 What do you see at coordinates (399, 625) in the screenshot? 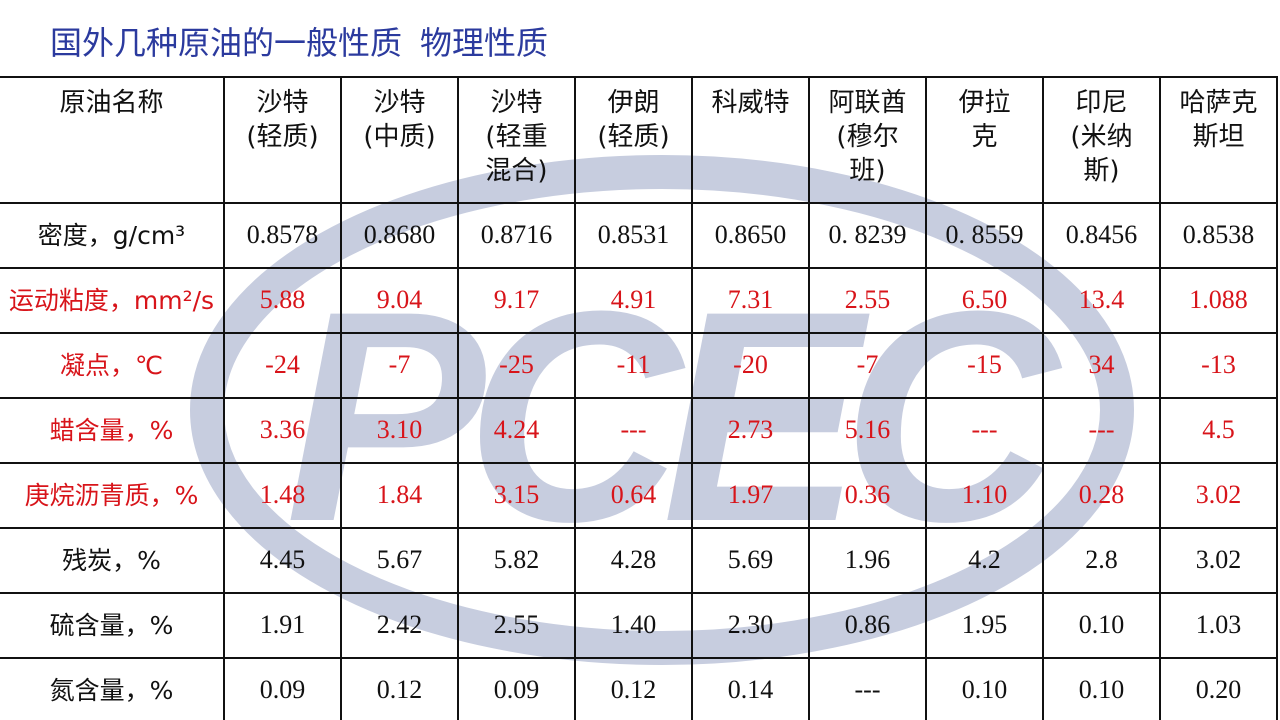
I see `value-cell: 2.42` at bounding box center [399, 625].